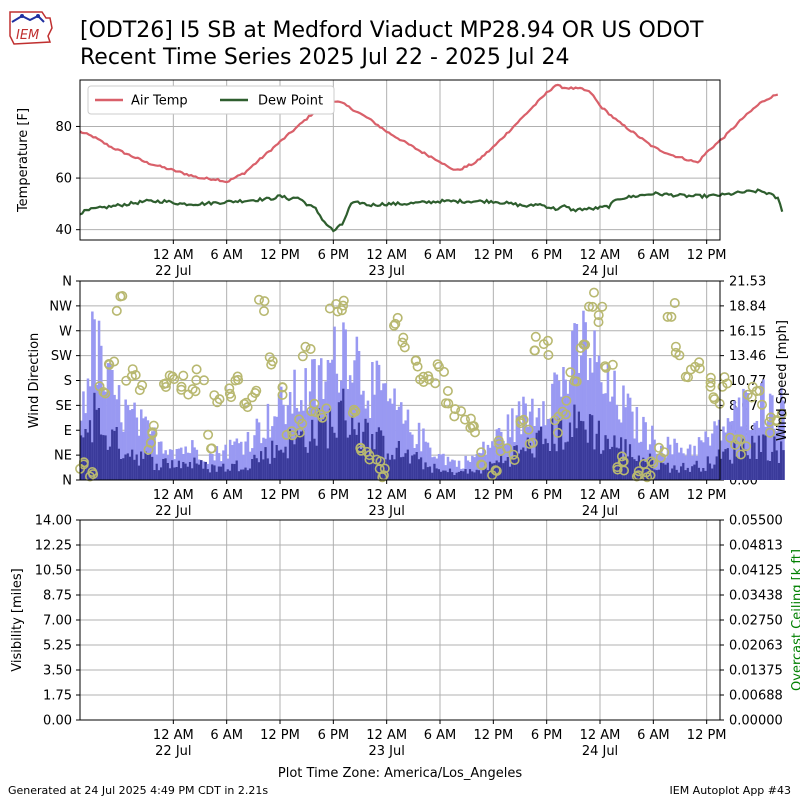  I want to click on legend-label-dew-point: Dew Point, so click(290, 101).